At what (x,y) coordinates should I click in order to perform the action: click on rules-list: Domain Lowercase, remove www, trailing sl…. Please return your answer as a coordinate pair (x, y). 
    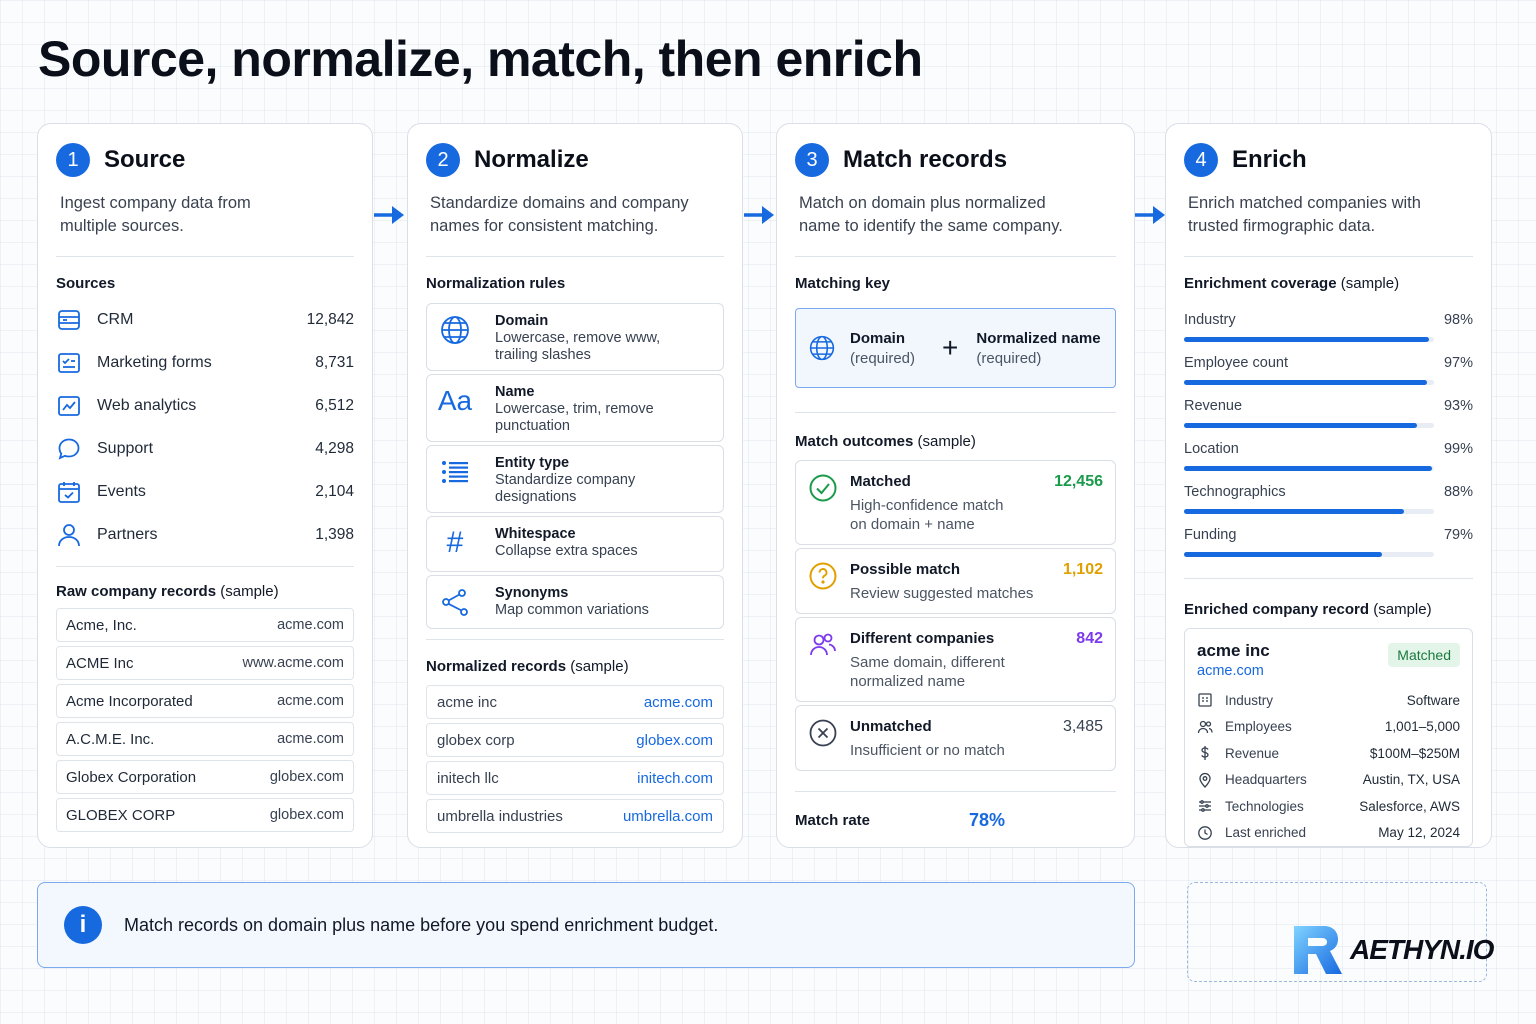
    Looking at the image, I should click on (575, 466).